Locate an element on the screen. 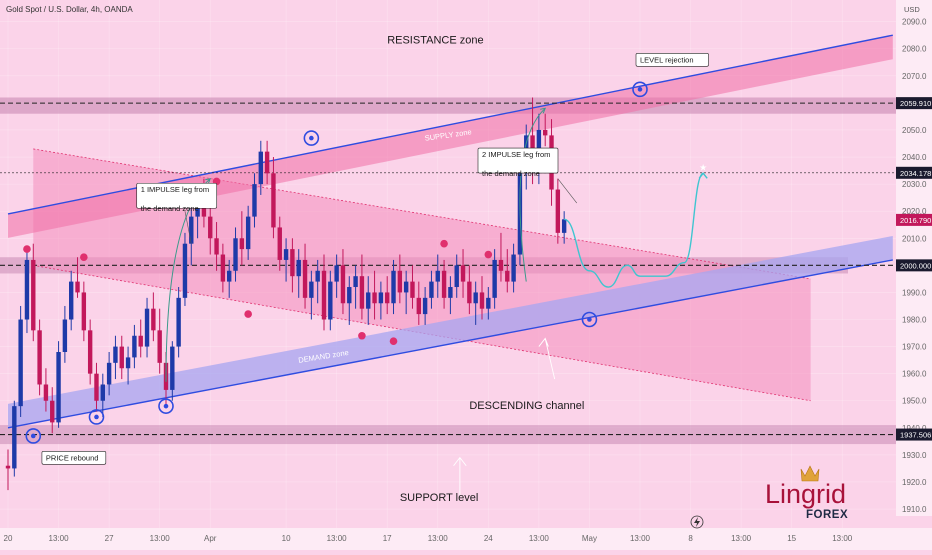 The width and height of the screenshot is (932, 555). support-pointer-arrow is located at coordinates (460, 476).